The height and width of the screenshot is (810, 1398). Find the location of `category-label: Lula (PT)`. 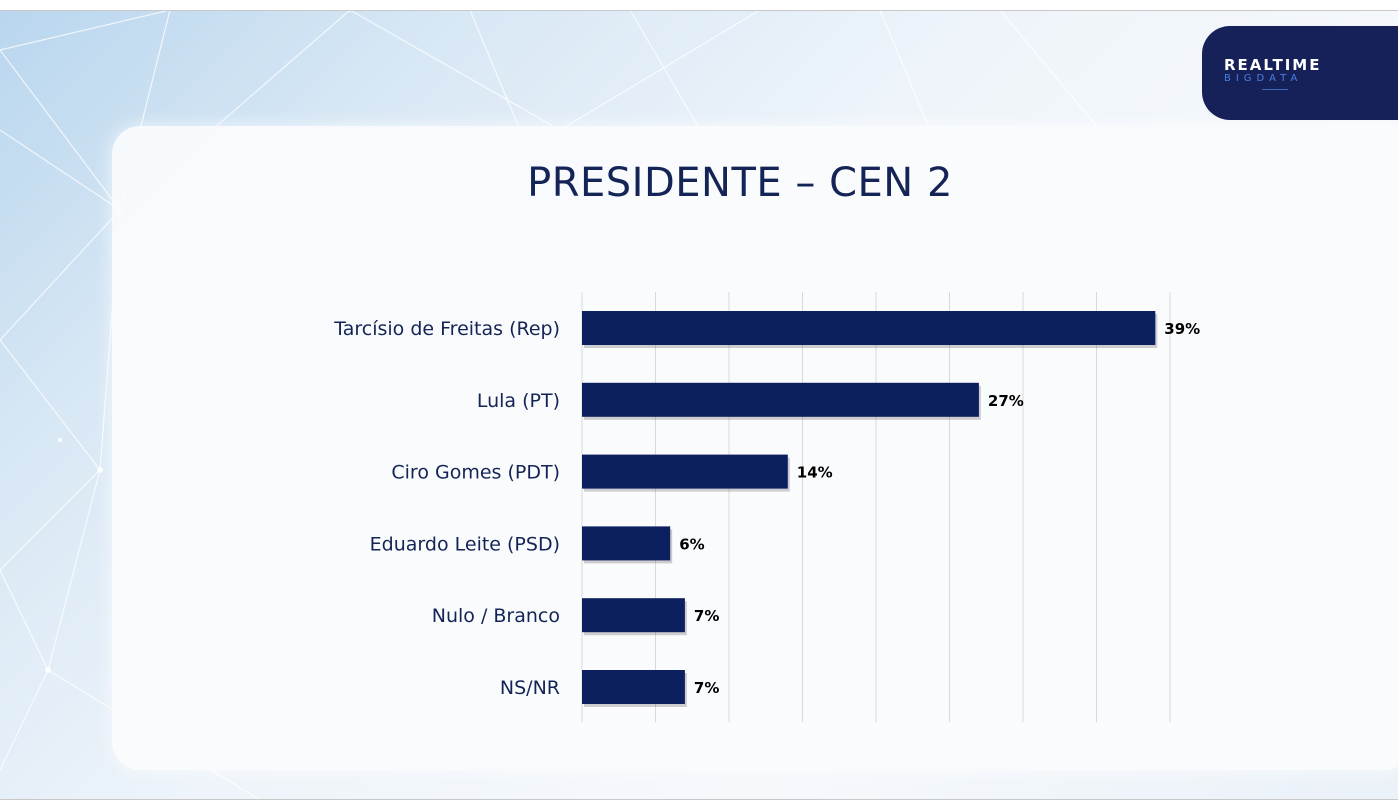

category-label: Lula (PT) is located at coordinates (518, 401).